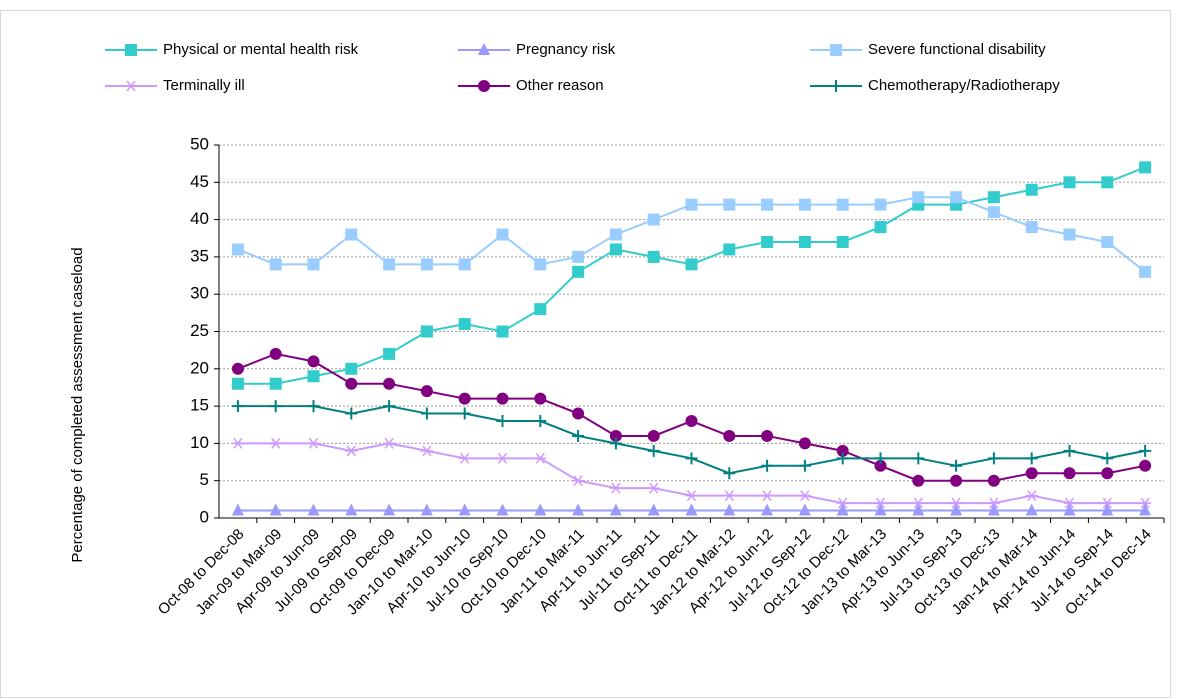 The width and height of the screenshot is (1179, 699). I want to click on y-tick-label: 5, so click(204, 479).